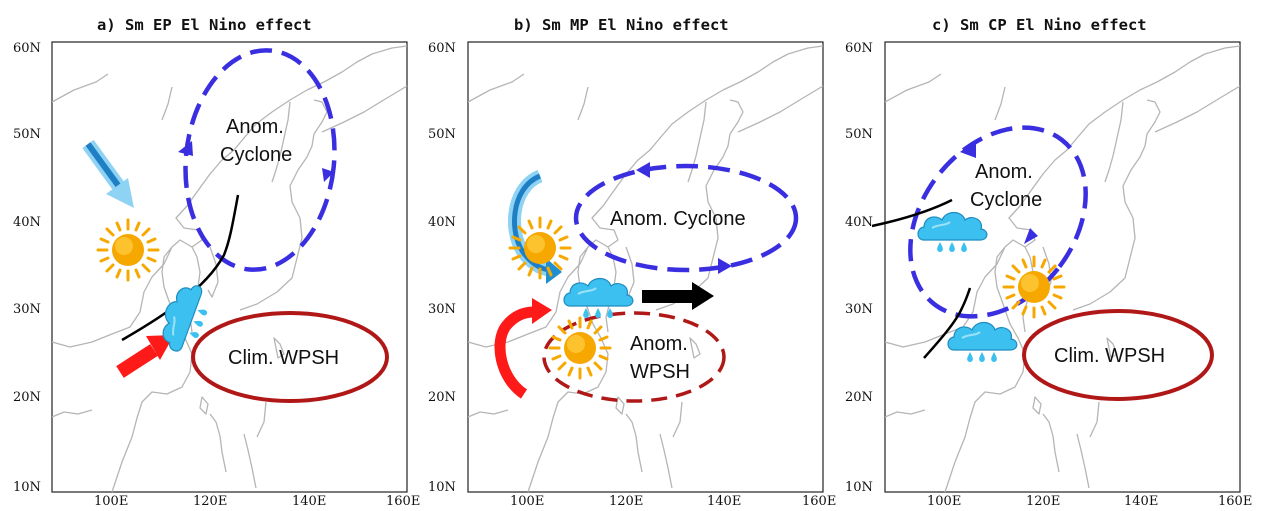 This screenshot has width=1263, height=511. I want to click on wpsh-label: WPSH, so click(660, 372).